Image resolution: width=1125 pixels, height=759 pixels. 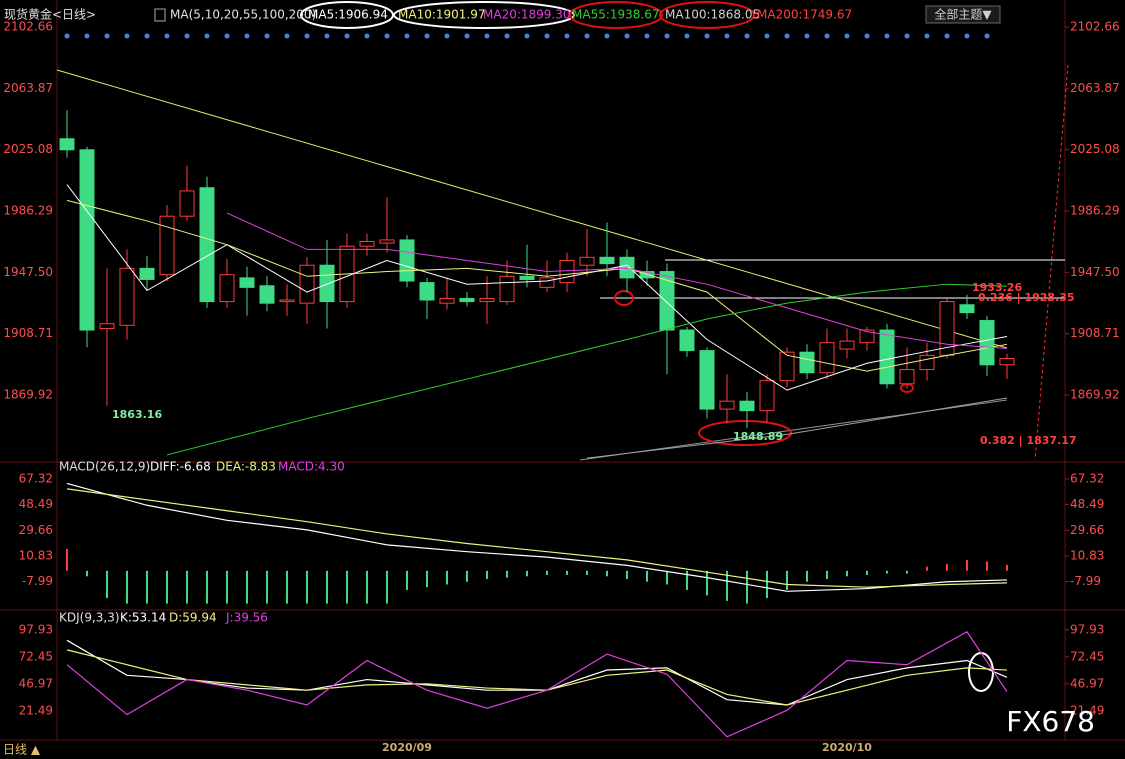 I want to click on y-tick-label: 48.49, so click(x=1087, y=504).